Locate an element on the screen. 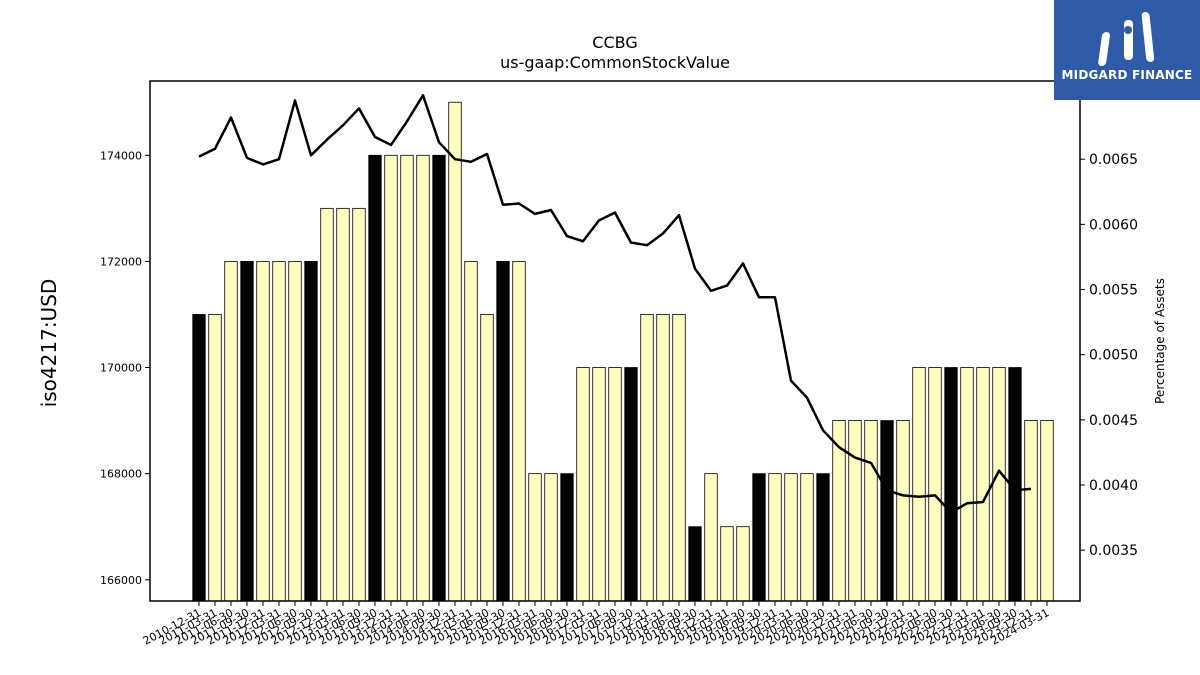 The image size is (1200, 675). y2-axis-label: Percentage of Assets is located at coordinates (1160, 341).